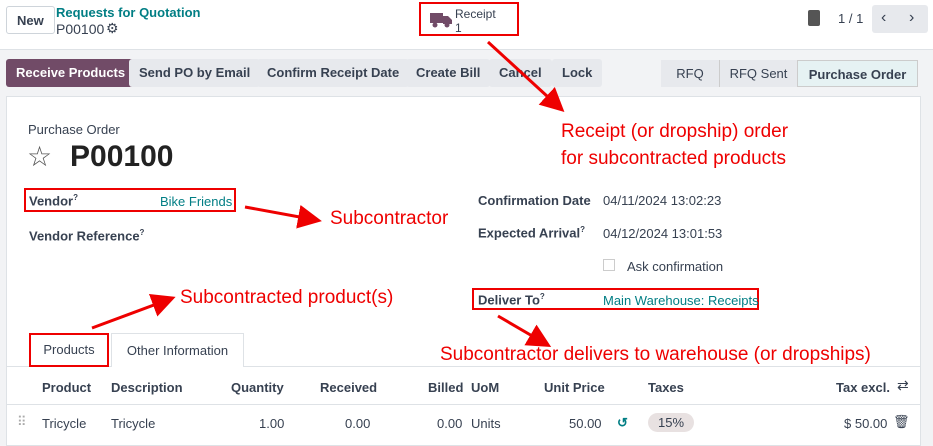  Describe the element at coordinates (30, 20) in the screenshot. I see `new-button: New` at that location.